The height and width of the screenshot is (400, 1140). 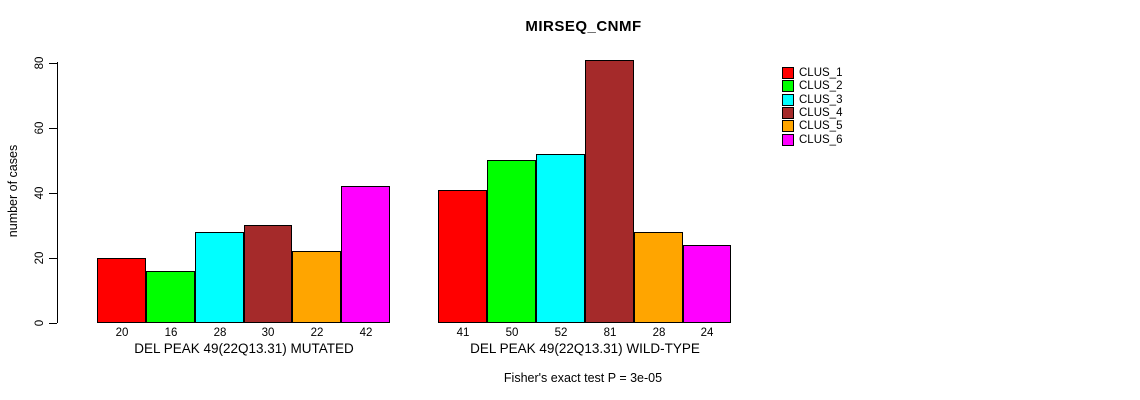 I want to click on bar-value-label: 20, so click(x=122, y=333).